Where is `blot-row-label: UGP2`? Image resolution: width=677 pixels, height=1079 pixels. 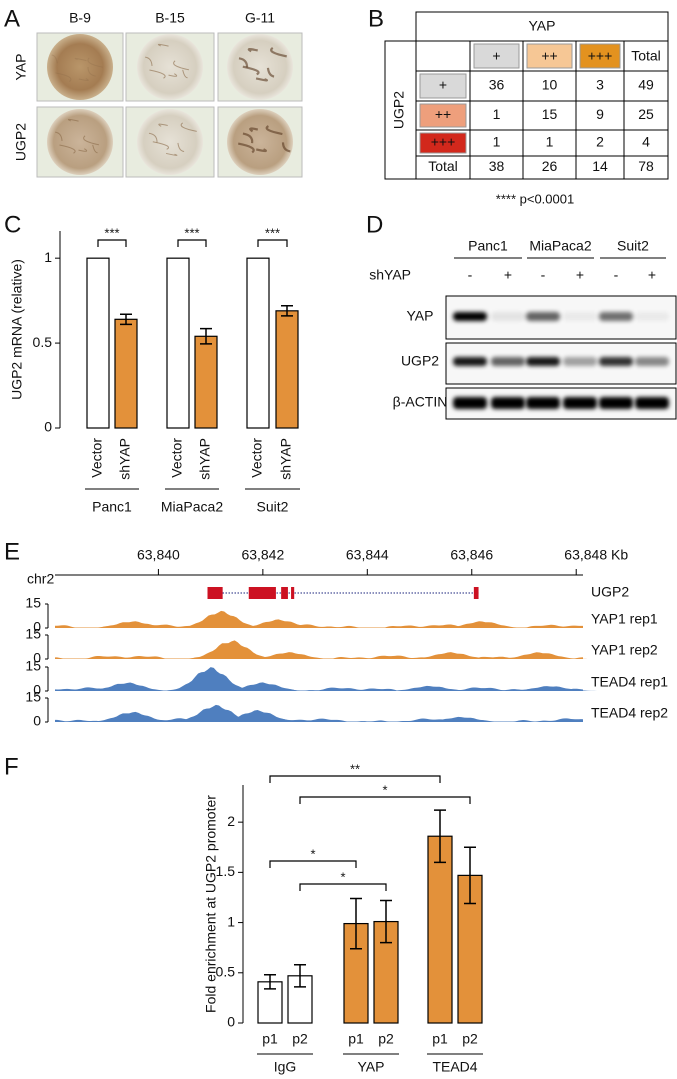 blot-row-label: UGP2 is located at coordinates (420, 361).